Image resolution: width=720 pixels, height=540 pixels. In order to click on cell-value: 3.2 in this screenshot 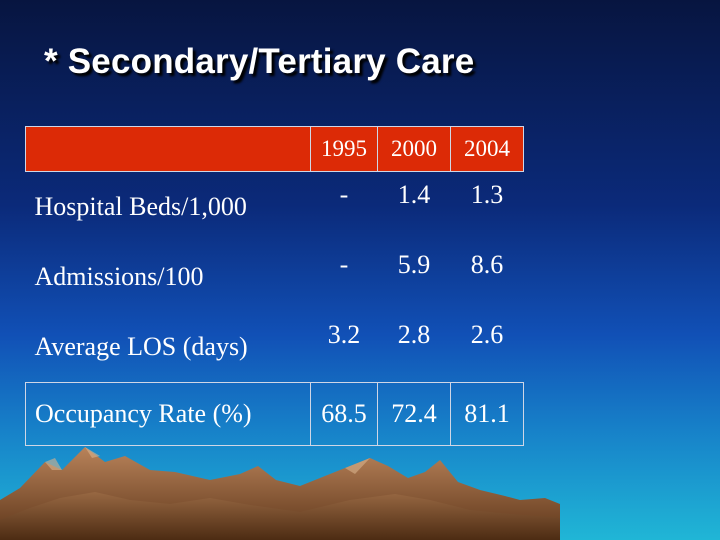, I will do `click(344, 334)`.